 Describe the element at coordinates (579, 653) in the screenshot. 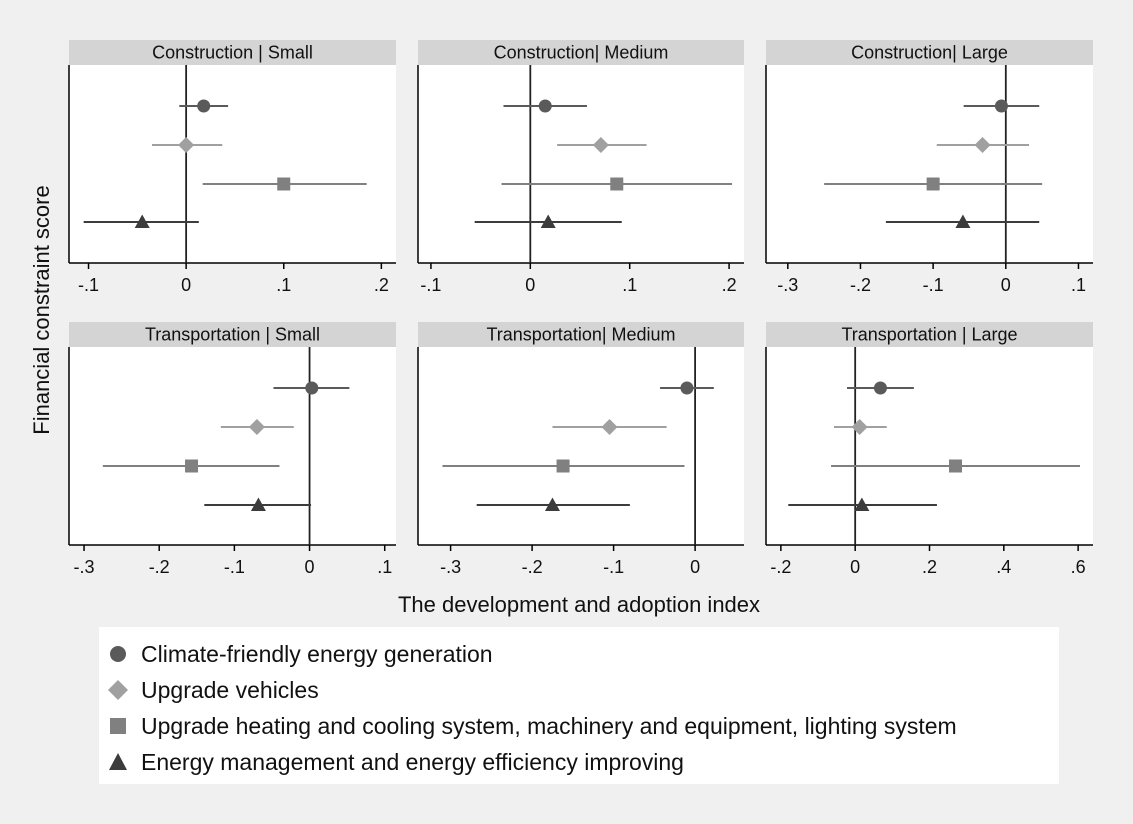

I see `legend-item-energy-generation: Climate-friendly energy generation` at that location.